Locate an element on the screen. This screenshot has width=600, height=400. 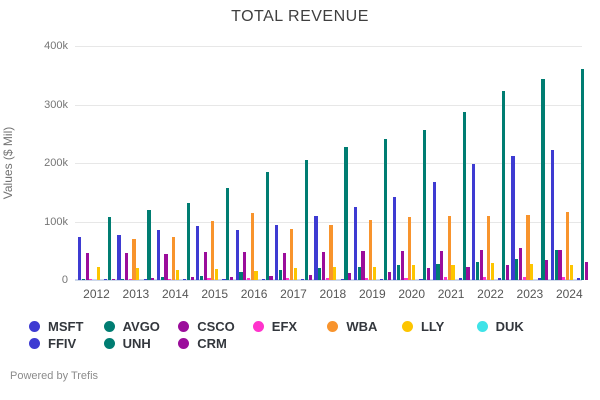
bar-CRM-2021 is located at coordinates (468, 273).